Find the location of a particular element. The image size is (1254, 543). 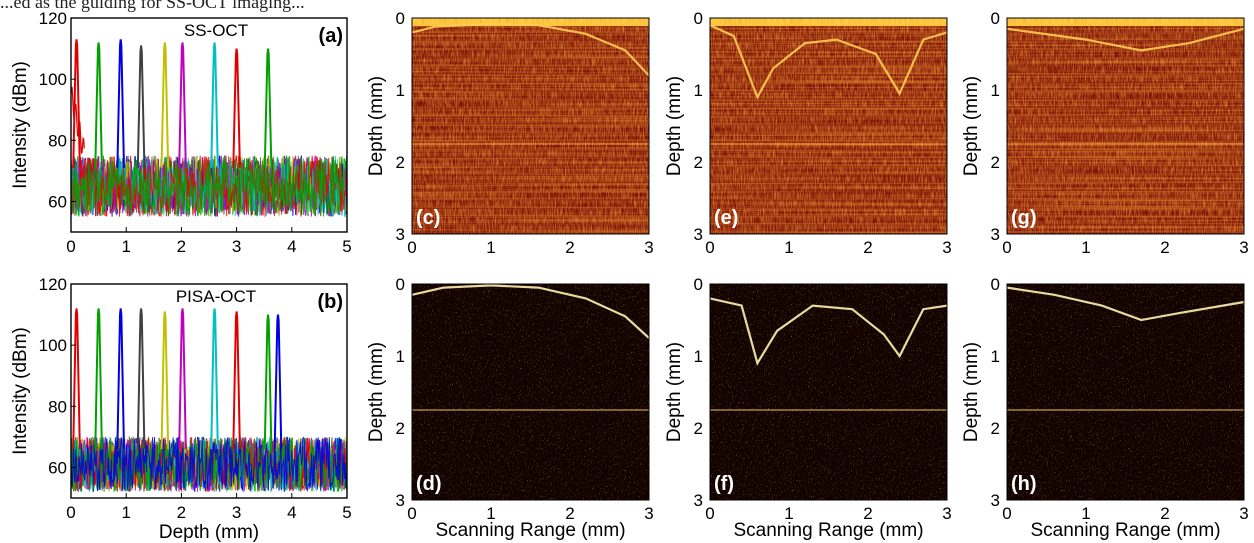

panel-label: (d) is located at coordinates (429, 484).